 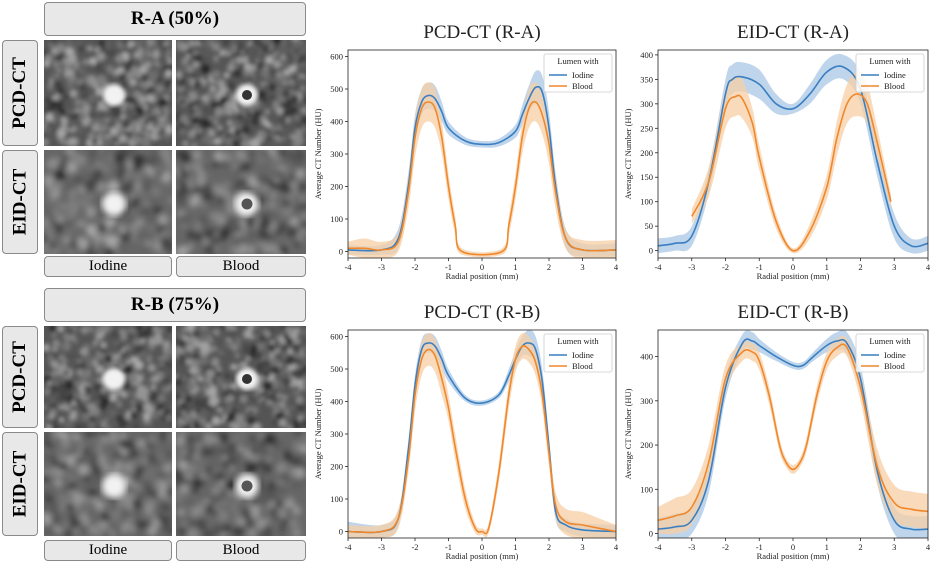 What do you see at coordinates (646, 177) in the screenshot?
I see `y-tick-label: 150` at bounding box center [646, 177].